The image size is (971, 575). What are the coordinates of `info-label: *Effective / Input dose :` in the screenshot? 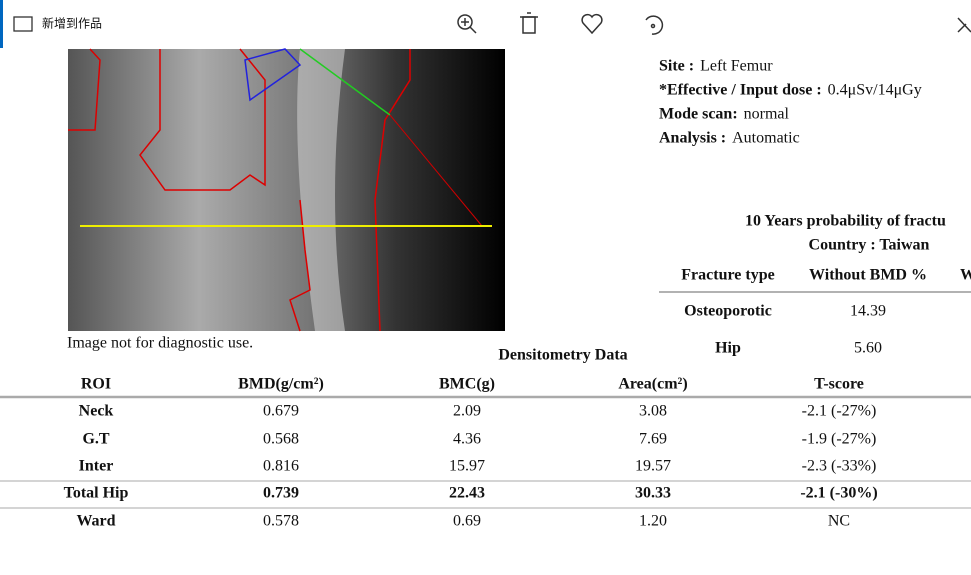 It's located at (740, 90).